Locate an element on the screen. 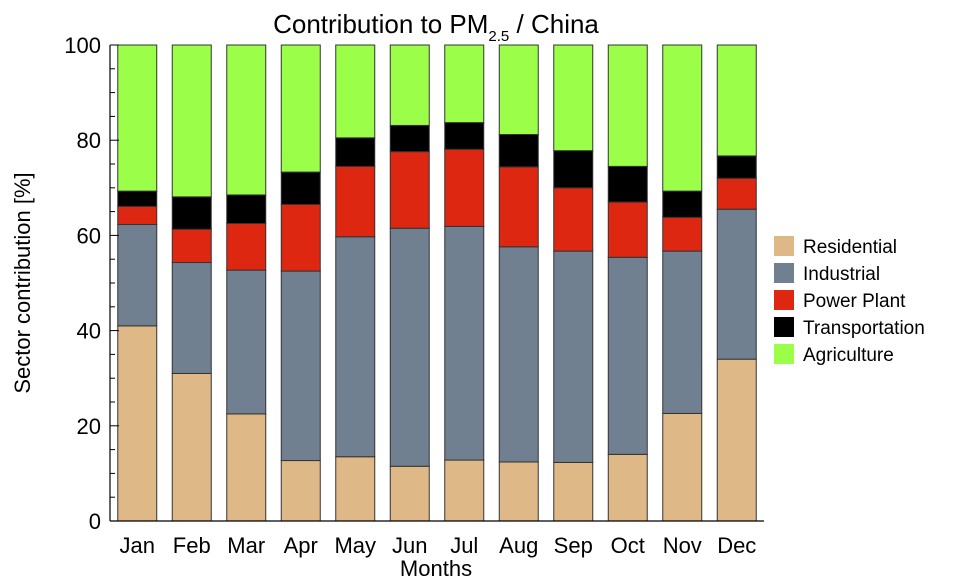  bar-jun-agriculture is located at coordinates (409, 85).